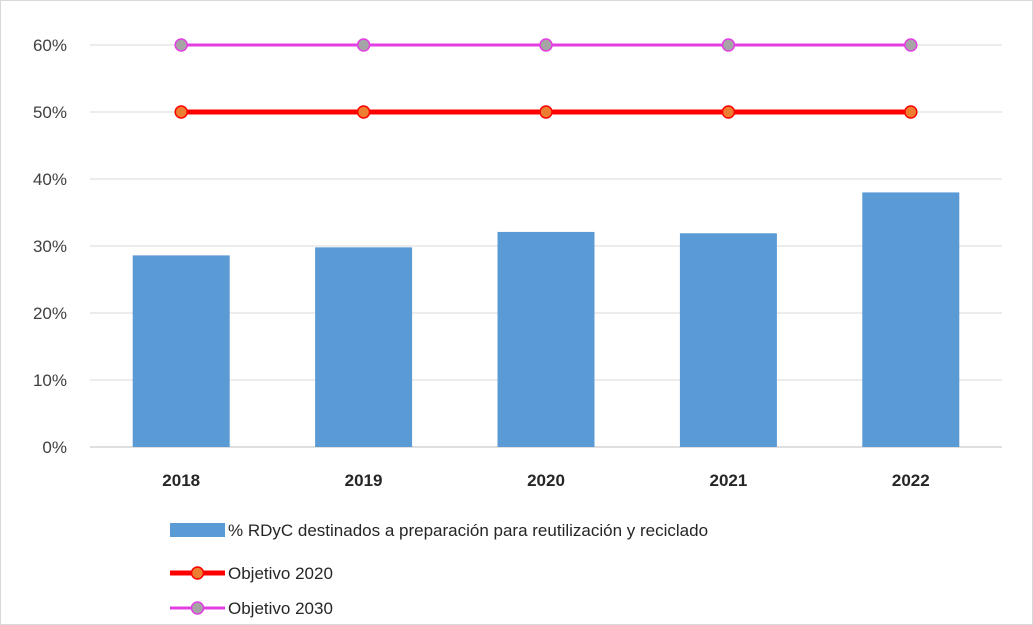  I want to click on x-axis-ticks: 2018 2019 2020 2021 2022, so click(545, 480).